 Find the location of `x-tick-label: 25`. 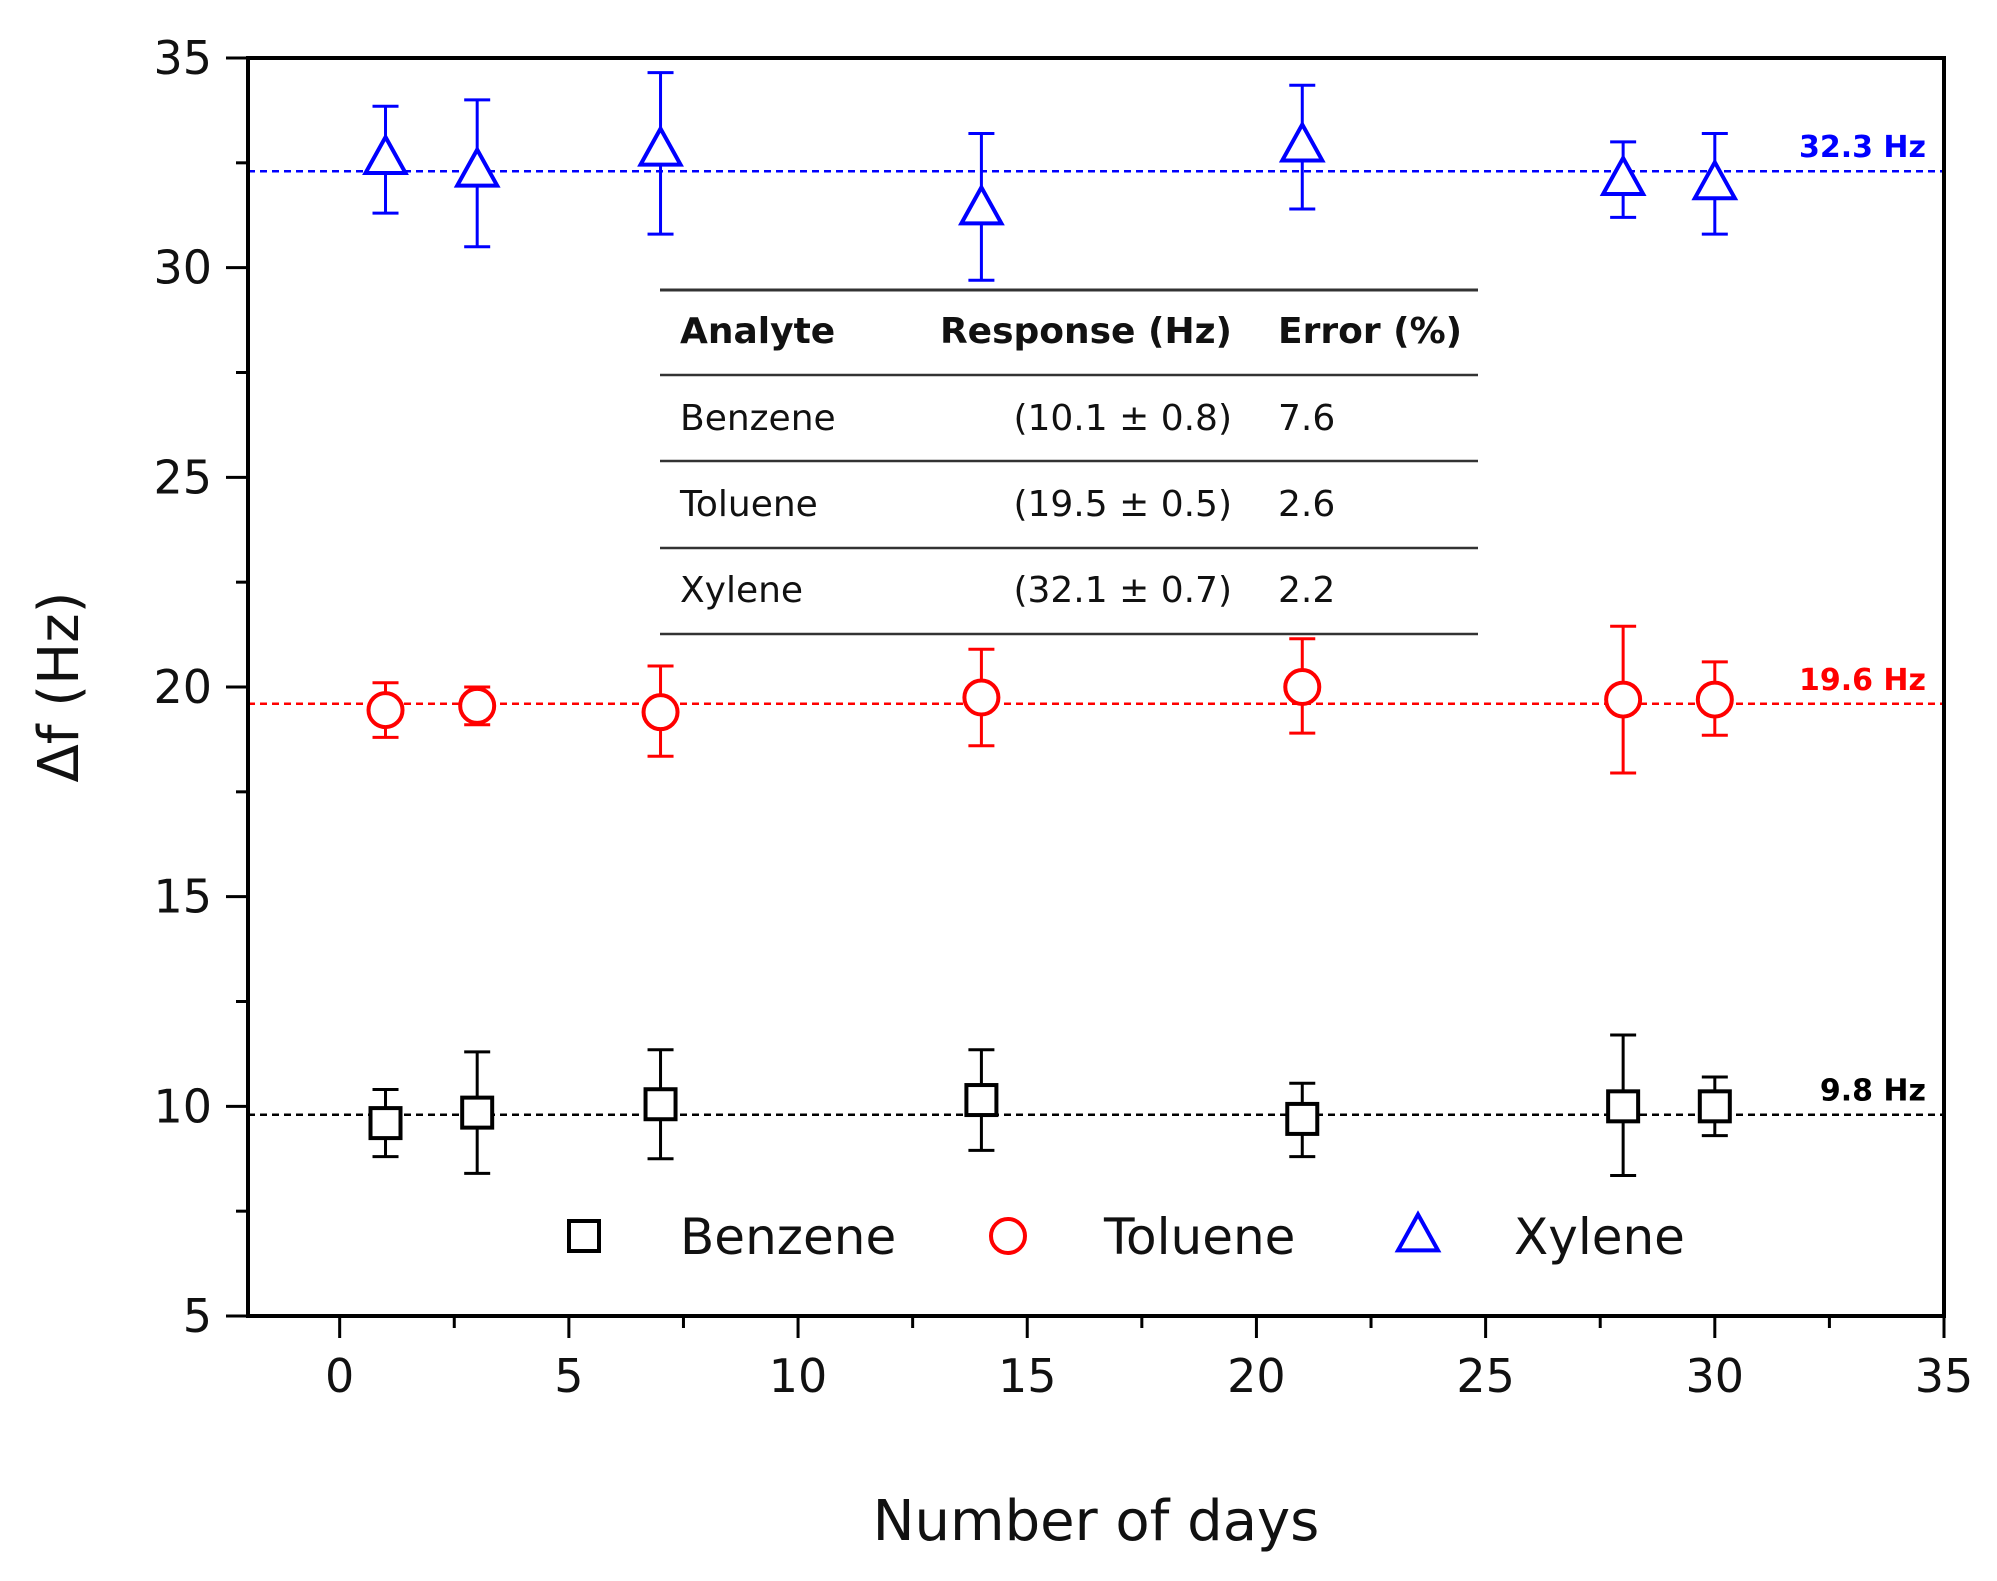

x-tick-label: 25 is located at coordinates (1485, 1376).